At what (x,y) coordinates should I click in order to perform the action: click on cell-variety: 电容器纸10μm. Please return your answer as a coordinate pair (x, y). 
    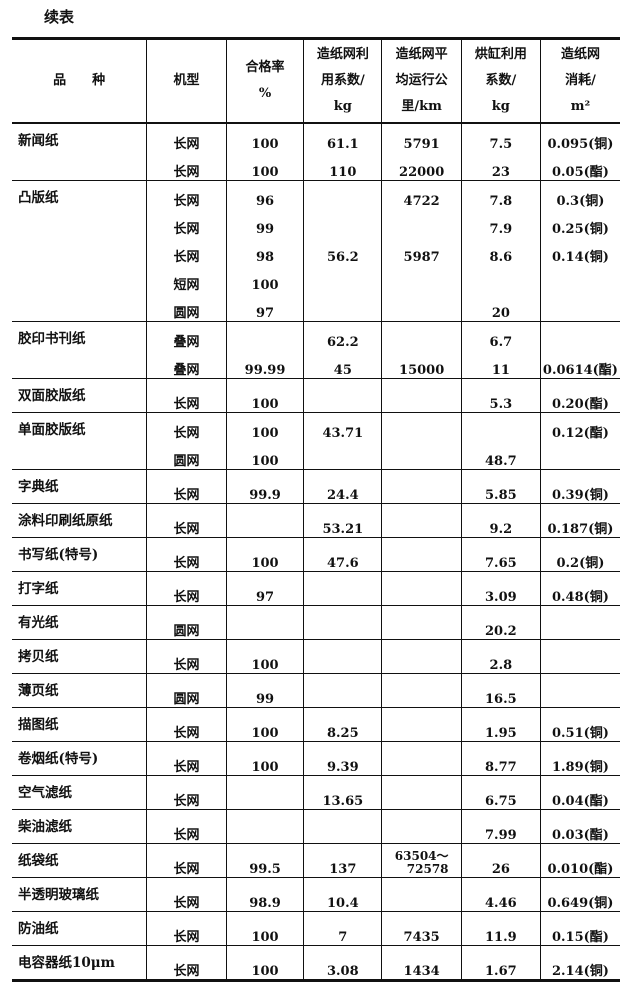
    Looking at the image, I should click on (79, 963).